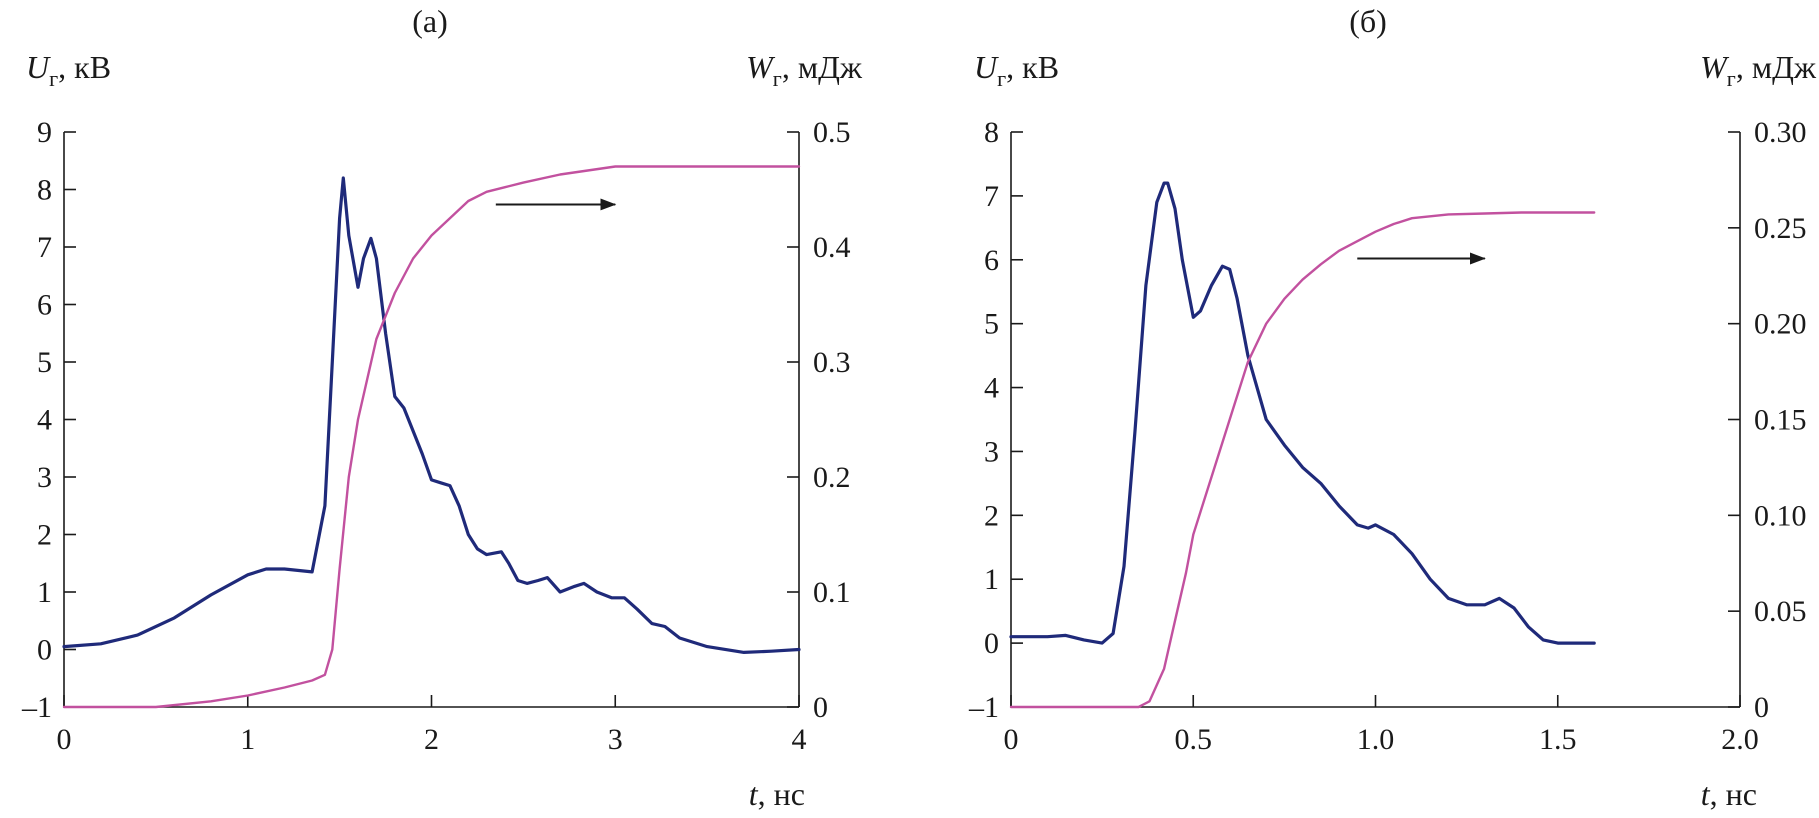  What do you see at coordinates (1780, 228) in the screenshot?
I see `y-right-tick-label: 0.25` at bounding box center [1780, 228].